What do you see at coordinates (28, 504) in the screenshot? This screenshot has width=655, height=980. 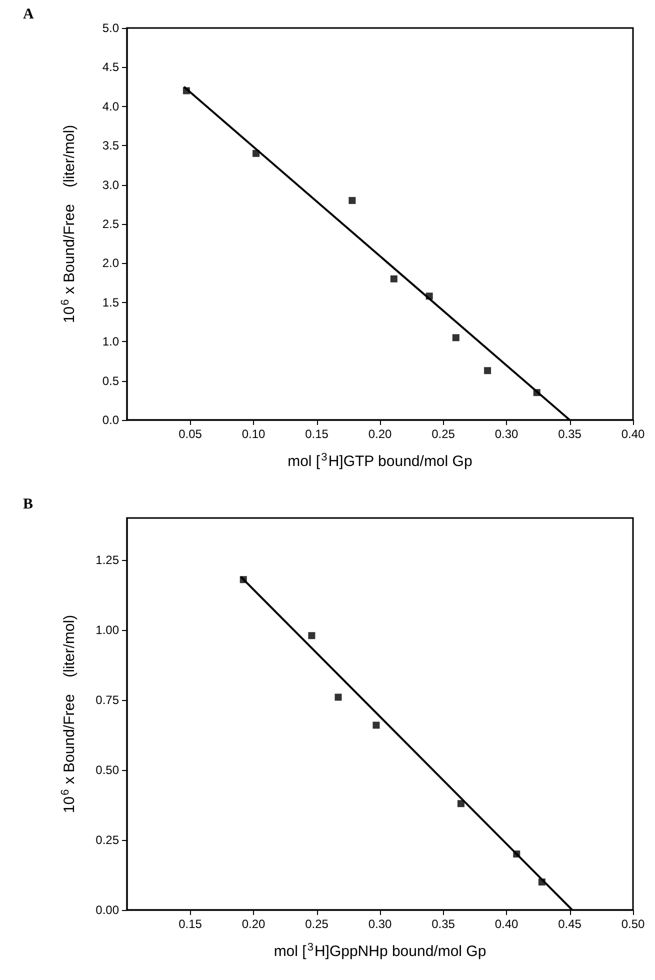 I see `chart-title: B` at bounding box center [28, 504].